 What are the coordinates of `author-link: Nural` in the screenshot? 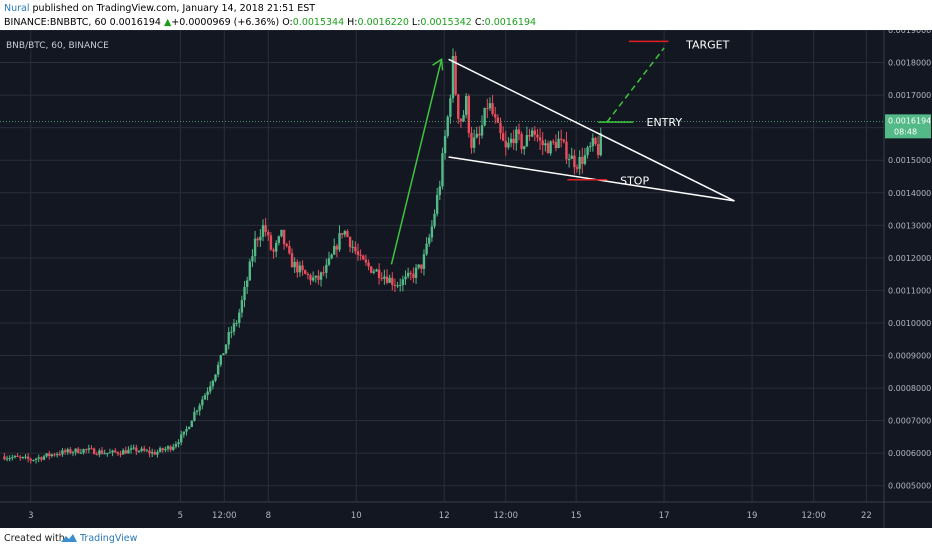 It's located at (17, 8).